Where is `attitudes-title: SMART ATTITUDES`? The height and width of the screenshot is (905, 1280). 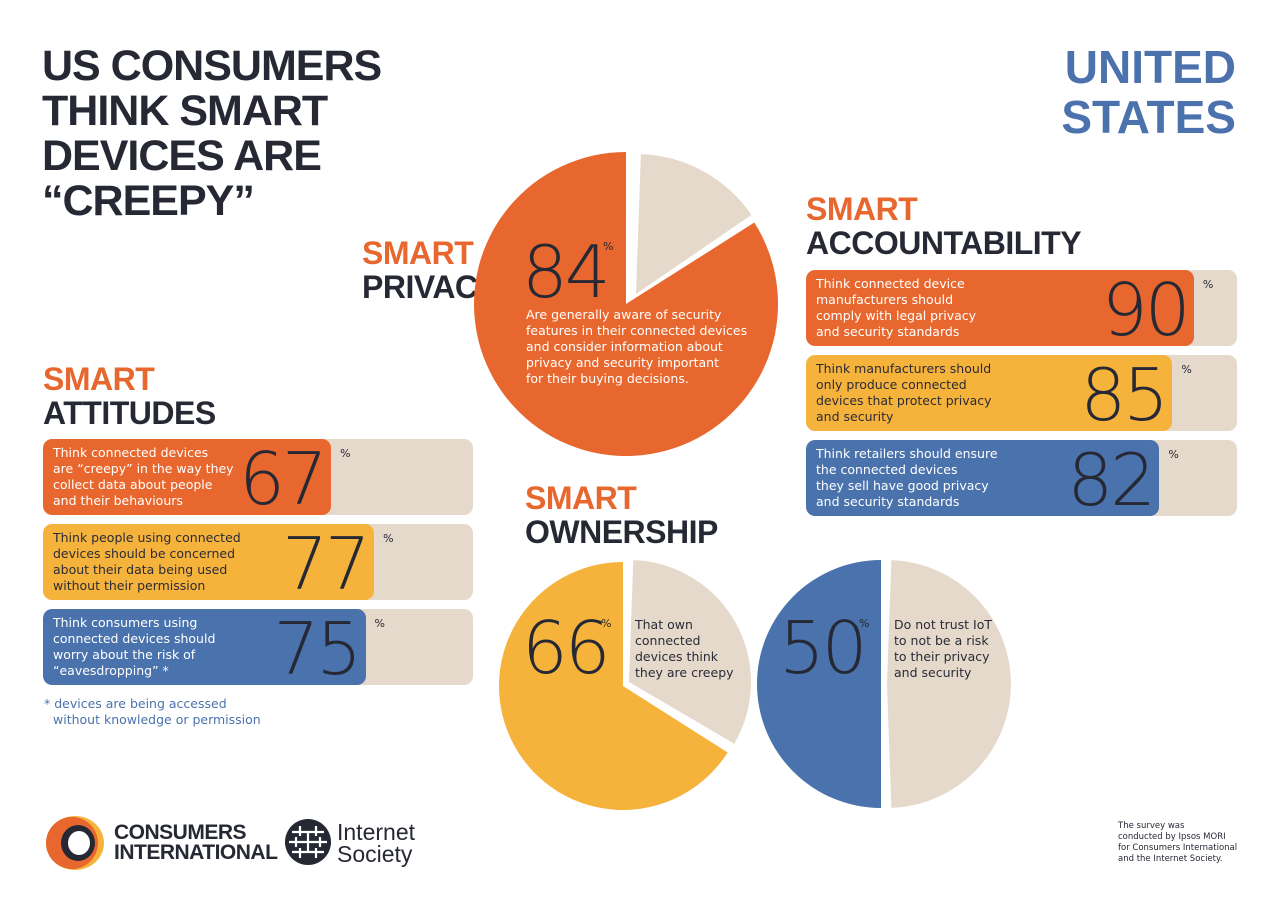 attitudes-title: SMART ATTITUDES is located at coordinates (129, 396).